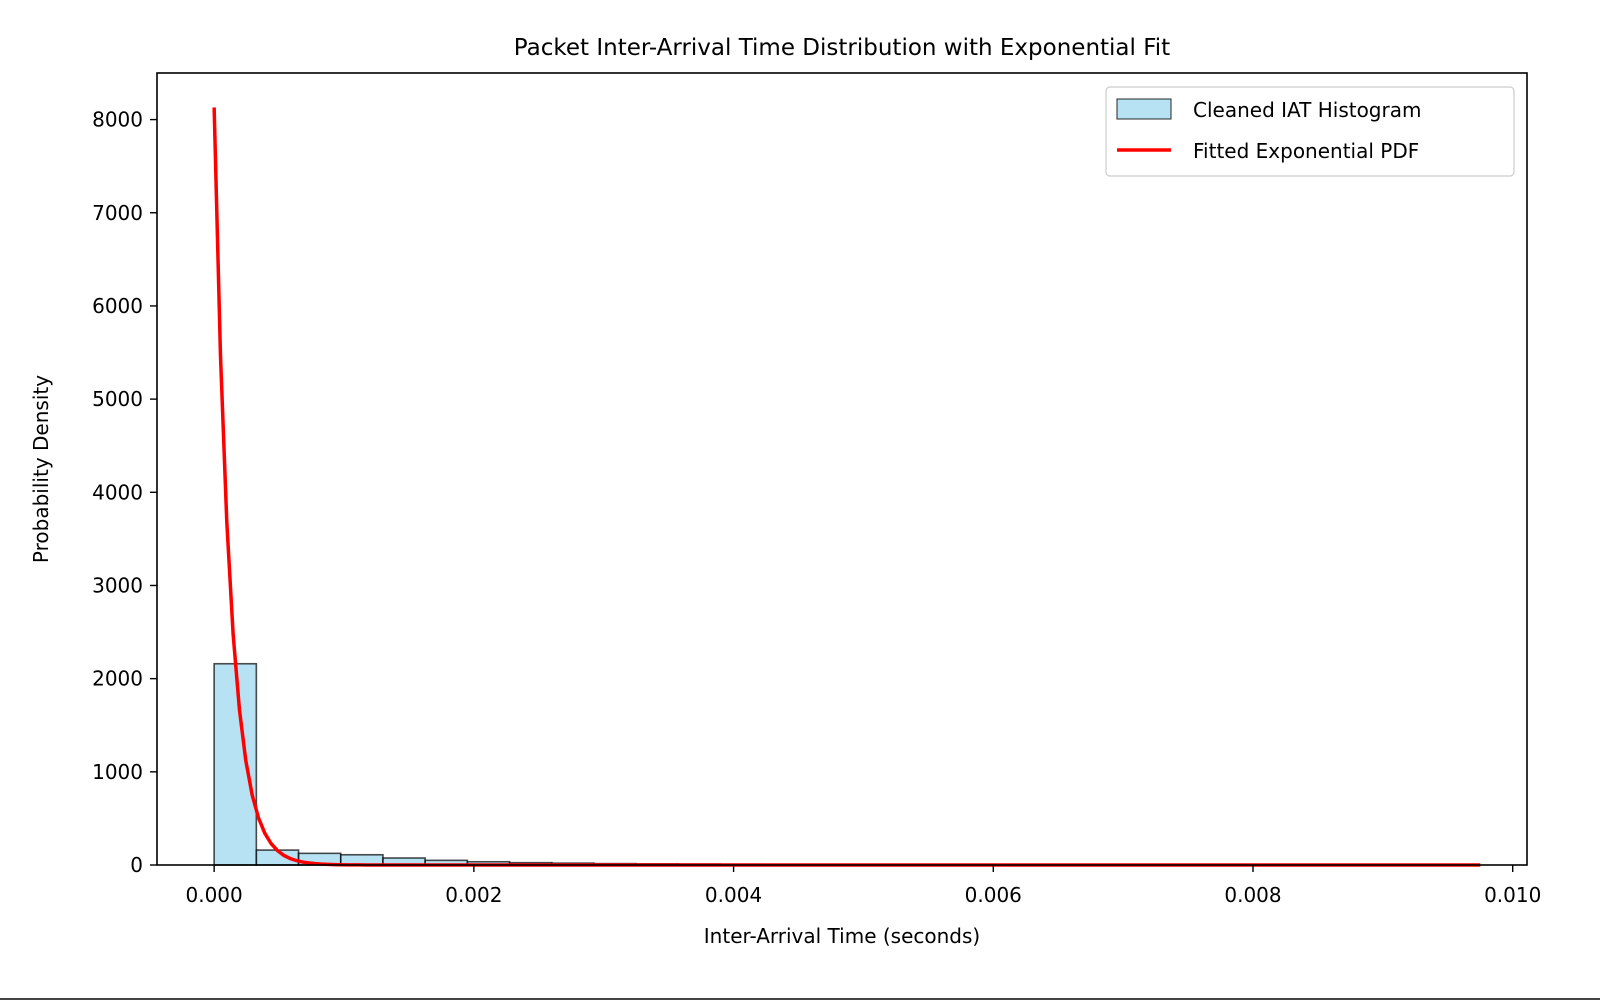 The height and width of the screenshot is (1000, 1600). What do you see at coordinates (235, 764) in the screenshot?
I see `histogram-bar` at bounding box center [235, 764].